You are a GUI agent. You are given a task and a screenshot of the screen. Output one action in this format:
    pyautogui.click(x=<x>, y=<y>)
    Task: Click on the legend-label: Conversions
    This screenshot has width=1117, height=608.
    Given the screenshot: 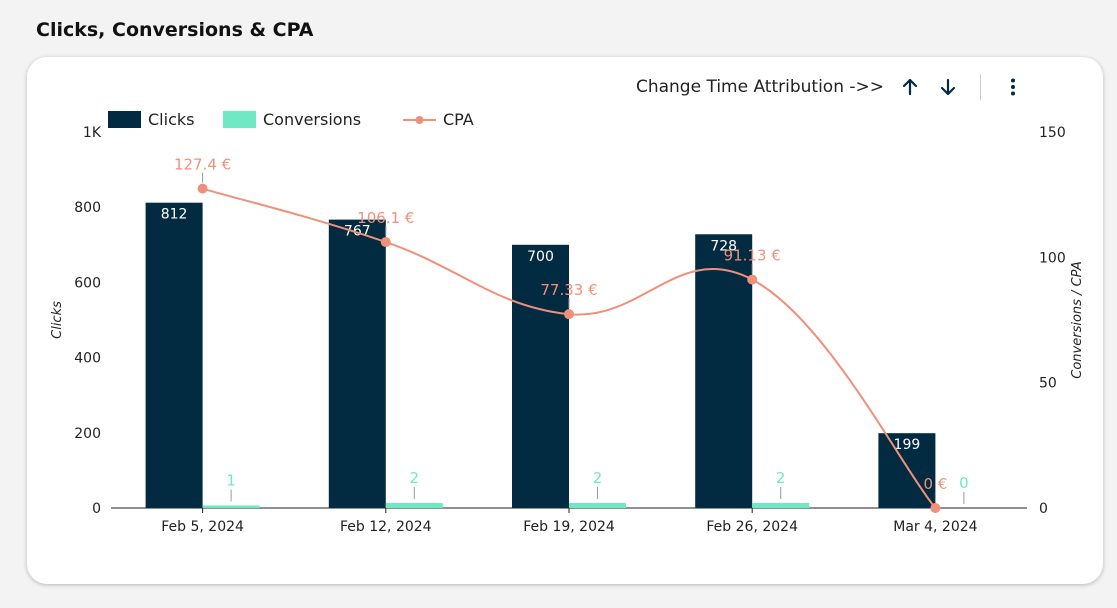 What is the action you would take?
    pyautogui.click(x=312, y=119)
    